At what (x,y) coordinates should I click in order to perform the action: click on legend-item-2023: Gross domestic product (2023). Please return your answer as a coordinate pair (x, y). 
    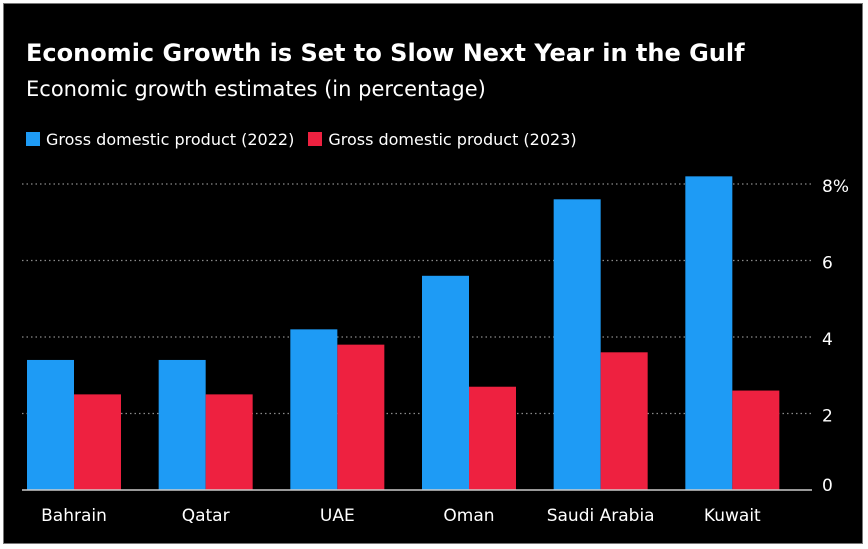
    Looking at the image, I should click on (442, 139).